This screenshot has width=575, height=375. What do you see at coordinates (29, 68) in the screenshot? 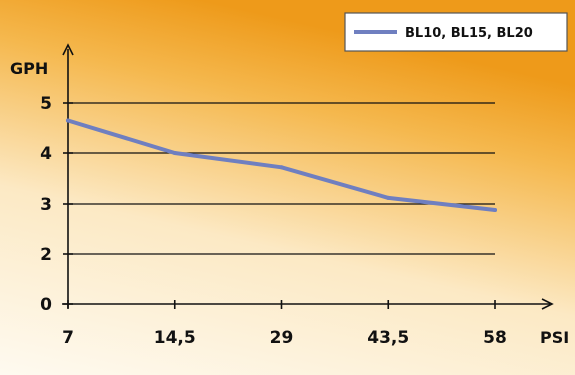
I see `y-axis-label: GPH` at bounding box center [29, 68].